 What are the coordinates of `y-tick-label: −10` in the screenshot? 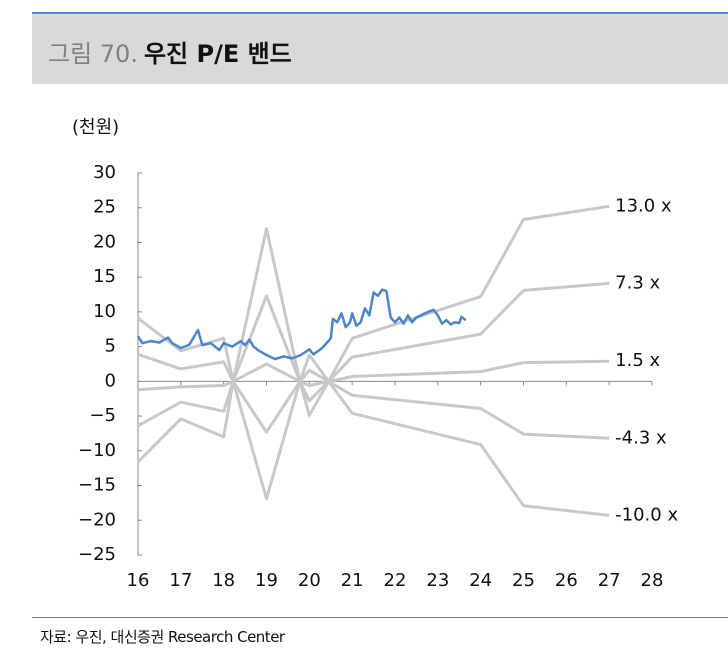 It's located at (97, 450).